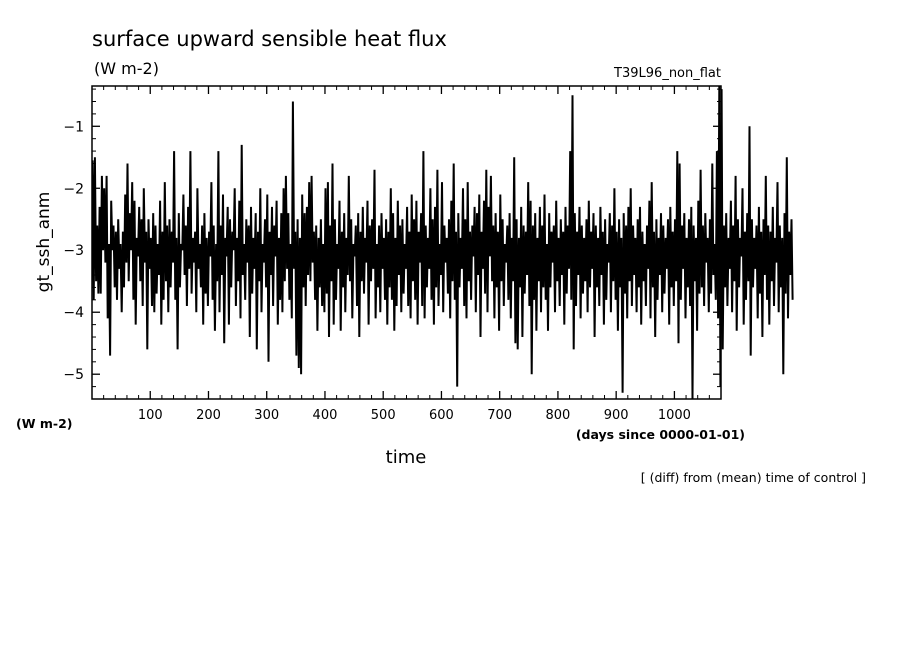 Image resolution: width=904 pixels, height=654 pixels. Describe the element at coordinates (406, 457) in the screenshot. I see `x-axis-label: time` at that location.